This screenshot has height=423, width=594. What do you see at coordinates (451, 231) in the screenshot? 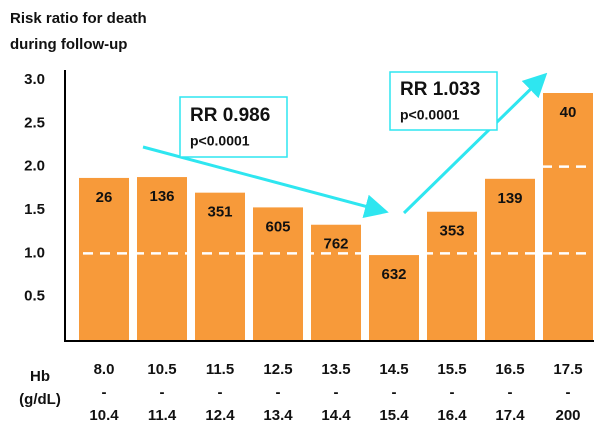
I see `bar-count-label: 353` at bounding box center [451, 231].